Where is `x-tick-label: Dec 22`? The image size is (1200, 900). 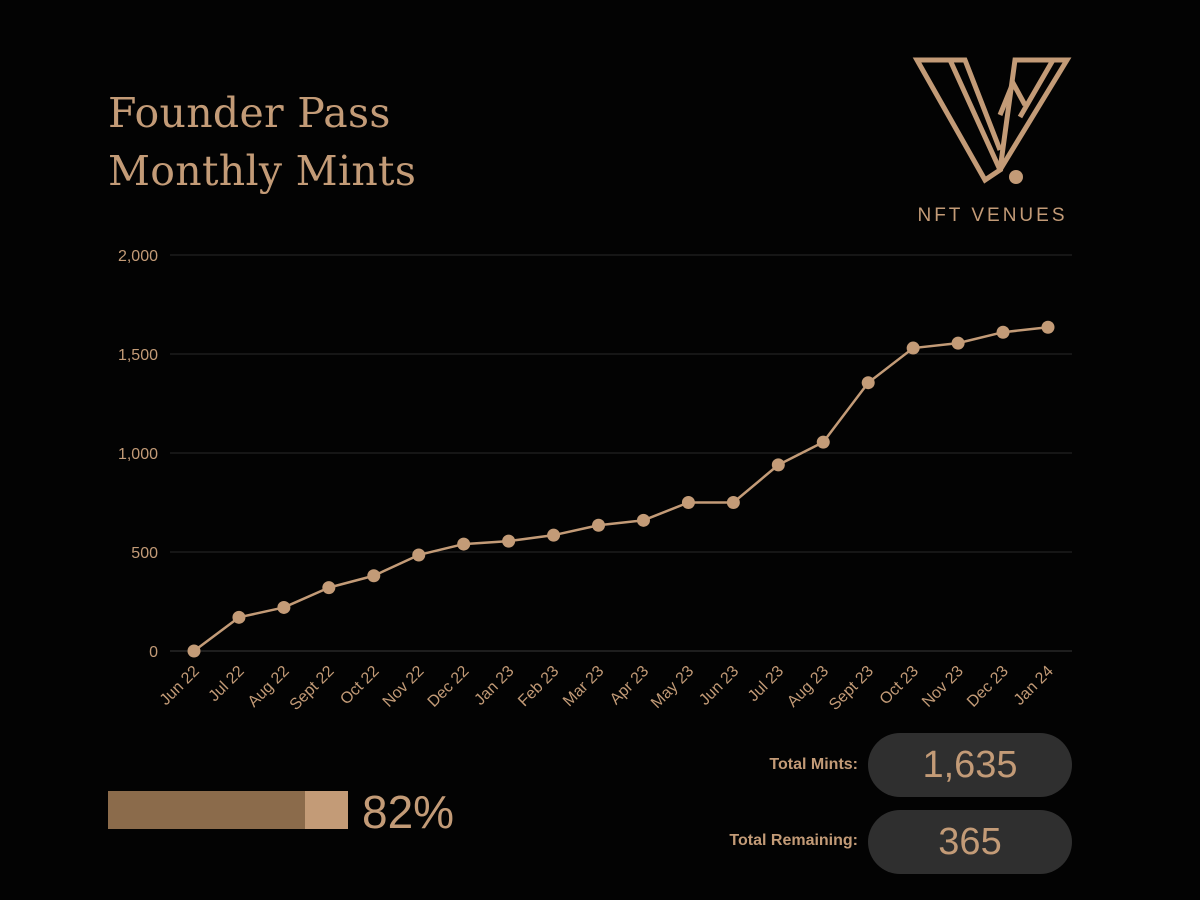 x-tick-label: Dec 22 is located at coordinates (449, 687).